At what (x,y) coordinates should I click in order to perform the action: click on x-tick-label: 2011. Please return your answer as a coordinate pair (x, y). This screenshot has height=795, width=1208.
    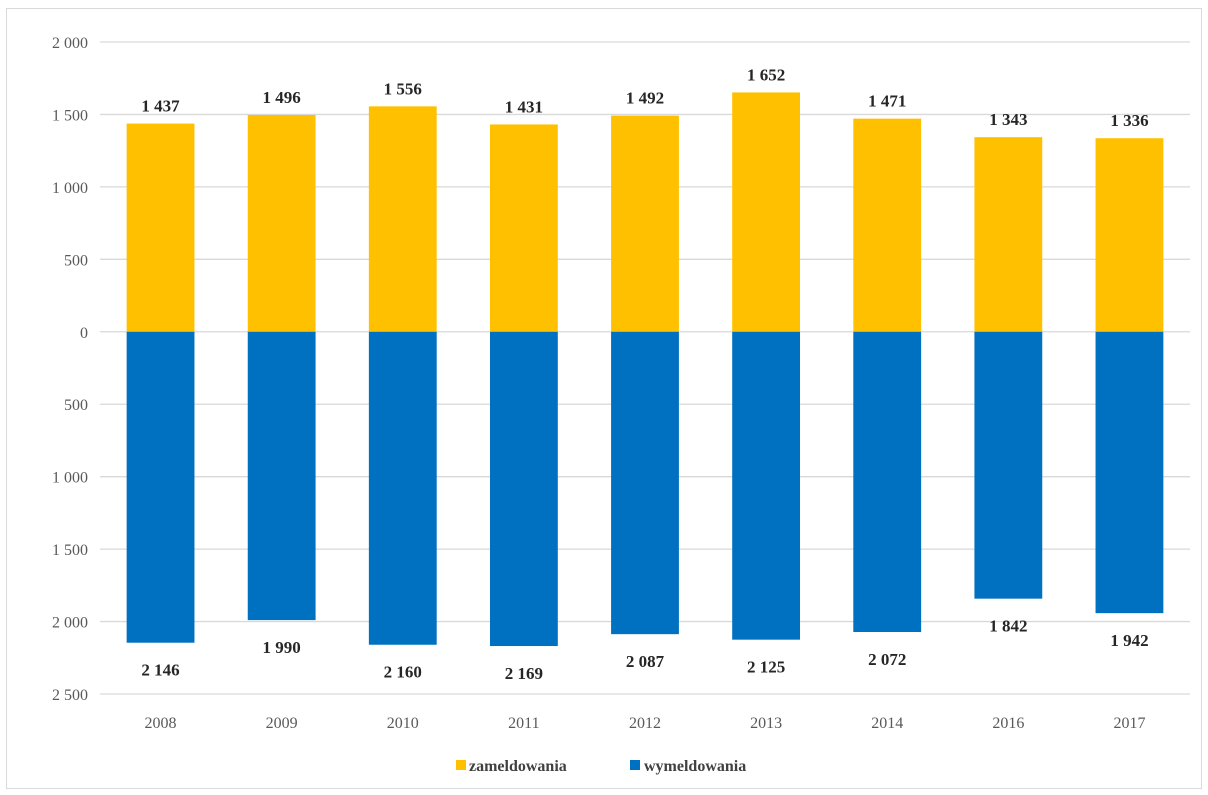
    Looking at the image, I should click on (523, 723).